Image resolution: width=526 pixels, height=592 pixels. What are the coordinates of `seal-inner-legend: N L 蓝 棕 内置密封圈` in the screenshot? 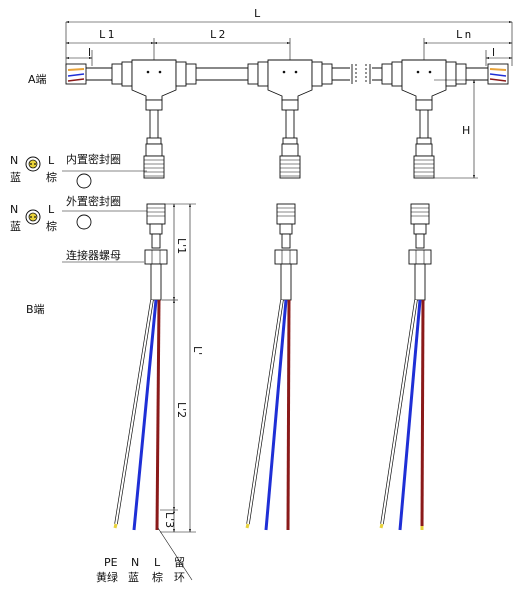 It's located at (78, 170).